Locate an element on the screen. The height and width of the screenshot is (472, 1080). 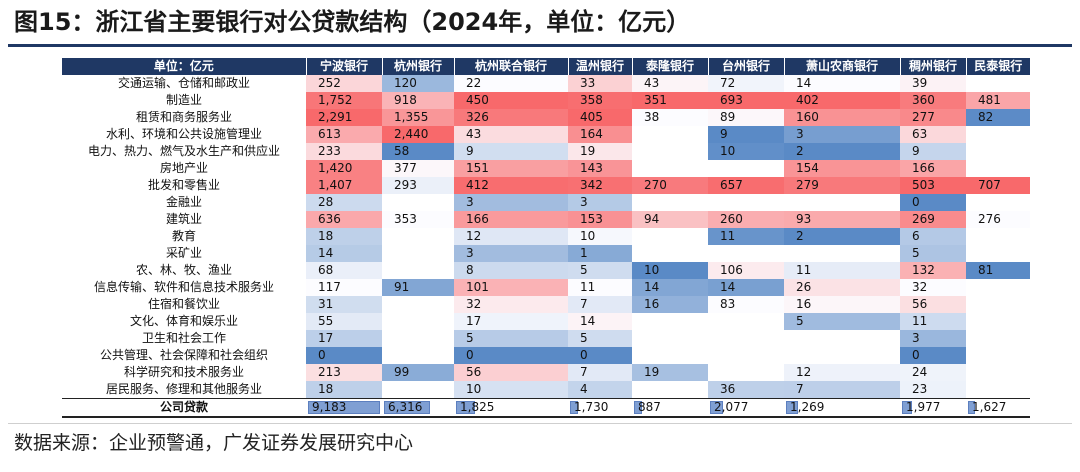
bank-header: 温州银行 is located at coordinates (599, 66).